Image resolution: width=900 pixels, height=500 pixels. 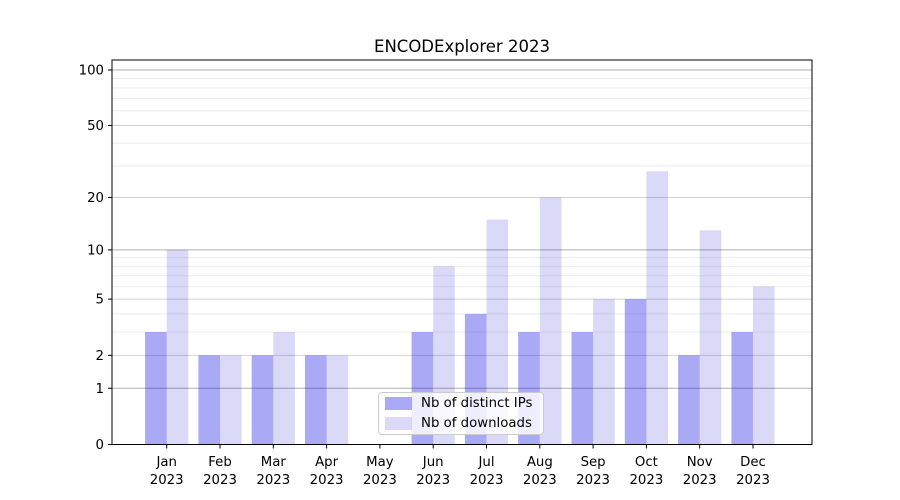 What do you see at coordinates (95, 251) in the screenshot?
I see `y-tick-label: 10` at bounding box center [95, 251].